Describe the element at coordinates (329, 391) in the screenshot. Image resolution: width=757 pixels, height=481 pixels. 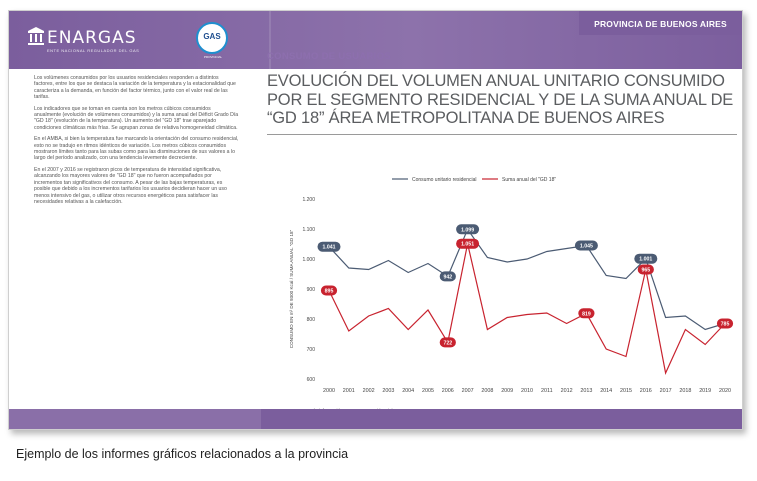
I see `x-tick-label: 2000` at that location.